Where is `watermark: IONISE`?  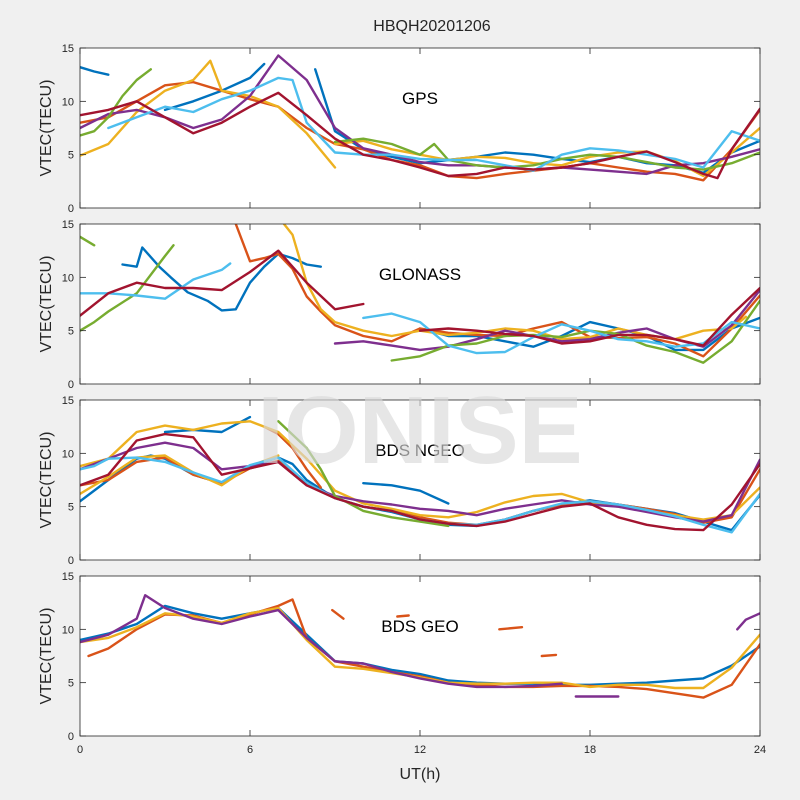
watermark: IONISE is located at coordinates (419, 430).